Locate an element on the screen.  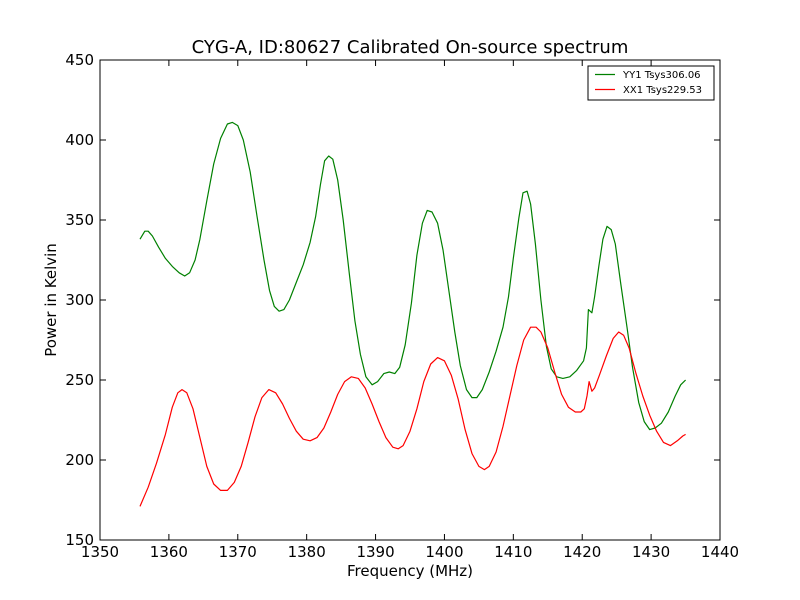
x-axis-label: Frequency (MHz) is located at coordinates (410, 571).